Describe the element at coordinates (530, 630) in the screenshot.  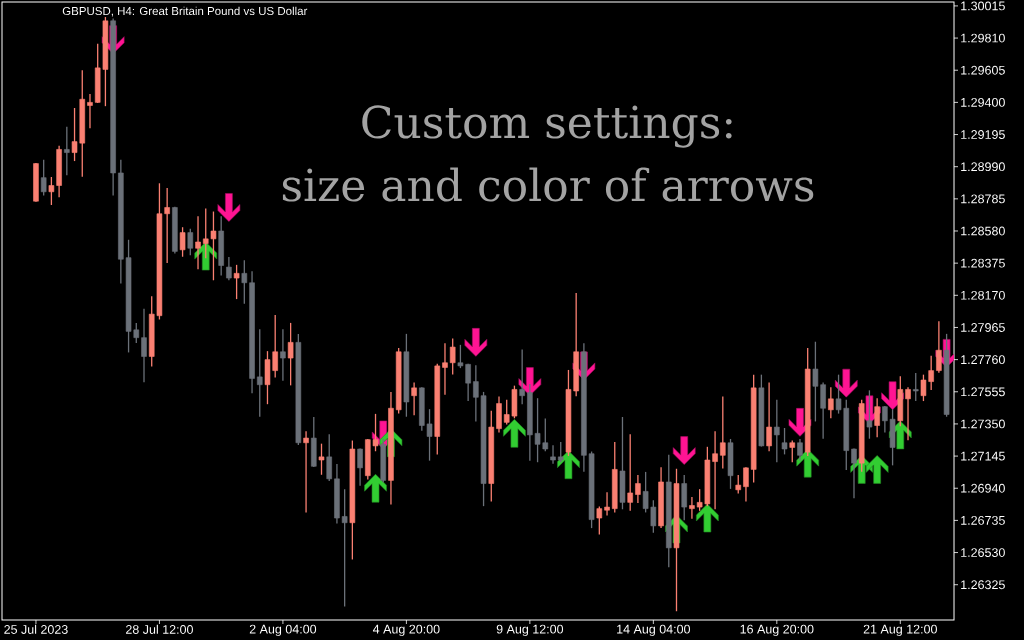
I see `x-tick-label: 9 Aug 12:00` at that location.